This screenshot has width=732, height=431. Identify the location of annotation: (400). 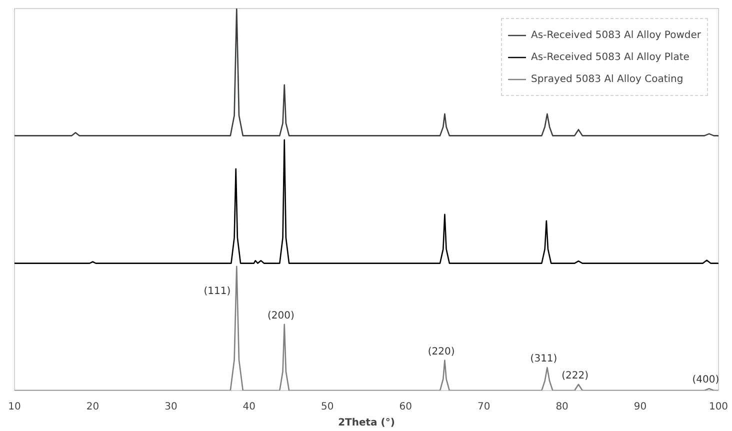
(706, 380).